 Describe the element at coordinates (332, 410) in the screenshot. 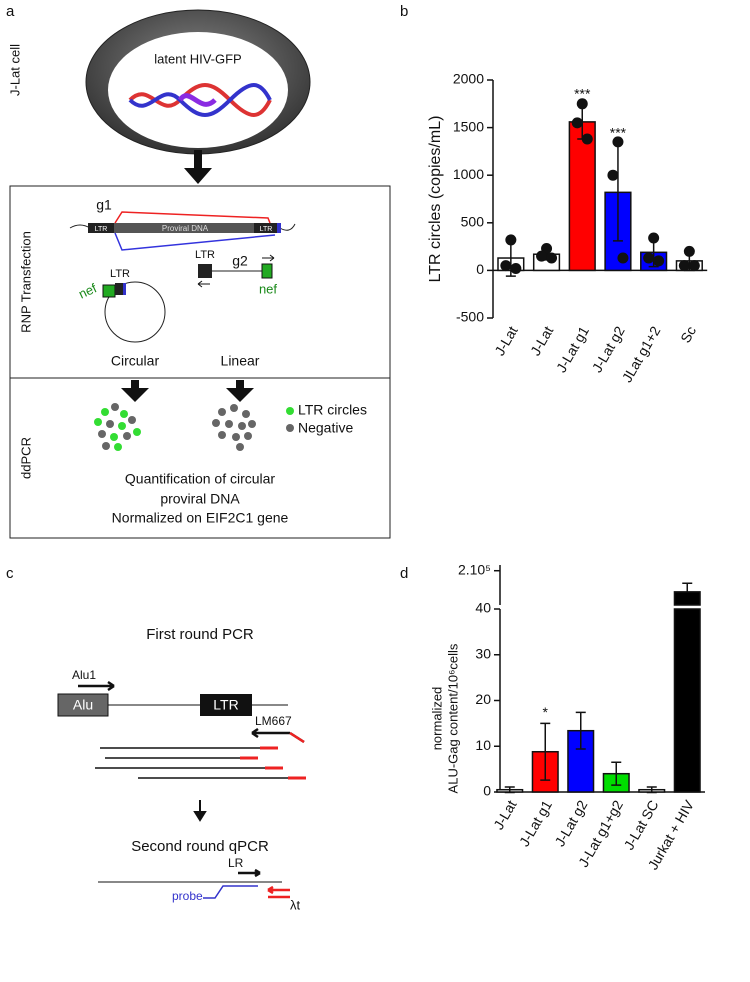

I see `legend-label: LTR circles` at that location.